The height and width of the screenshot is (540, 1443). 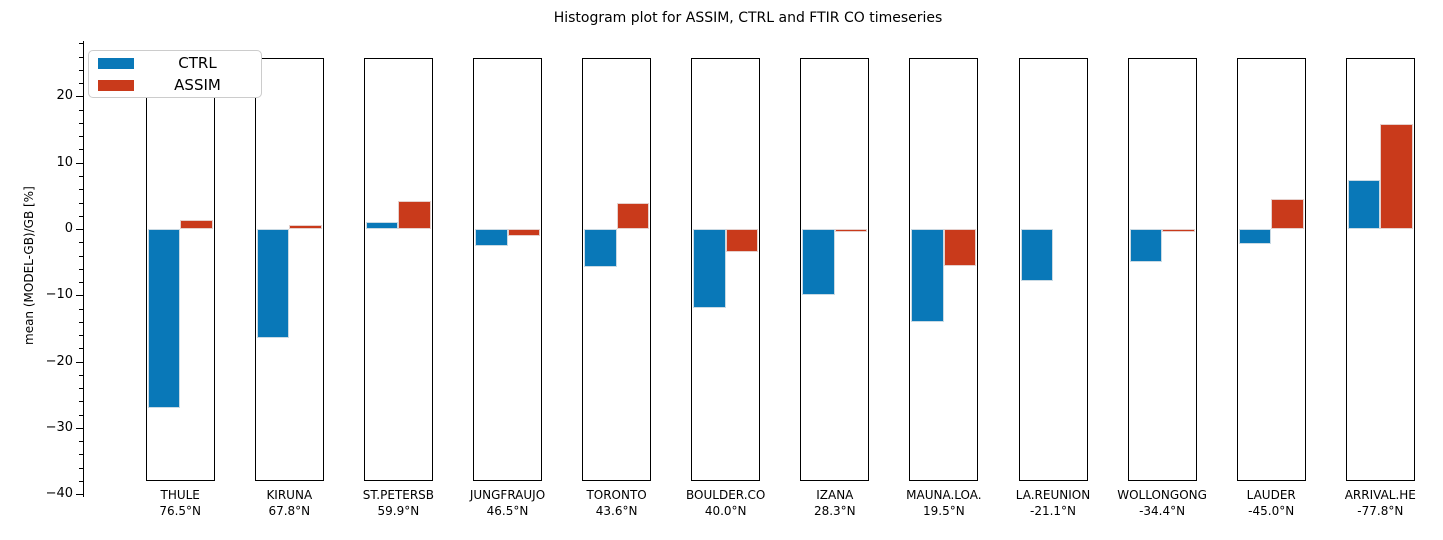 I want to click on station-label: MAUNA.LOA. 19.5°N, so click(x=943, y=503).